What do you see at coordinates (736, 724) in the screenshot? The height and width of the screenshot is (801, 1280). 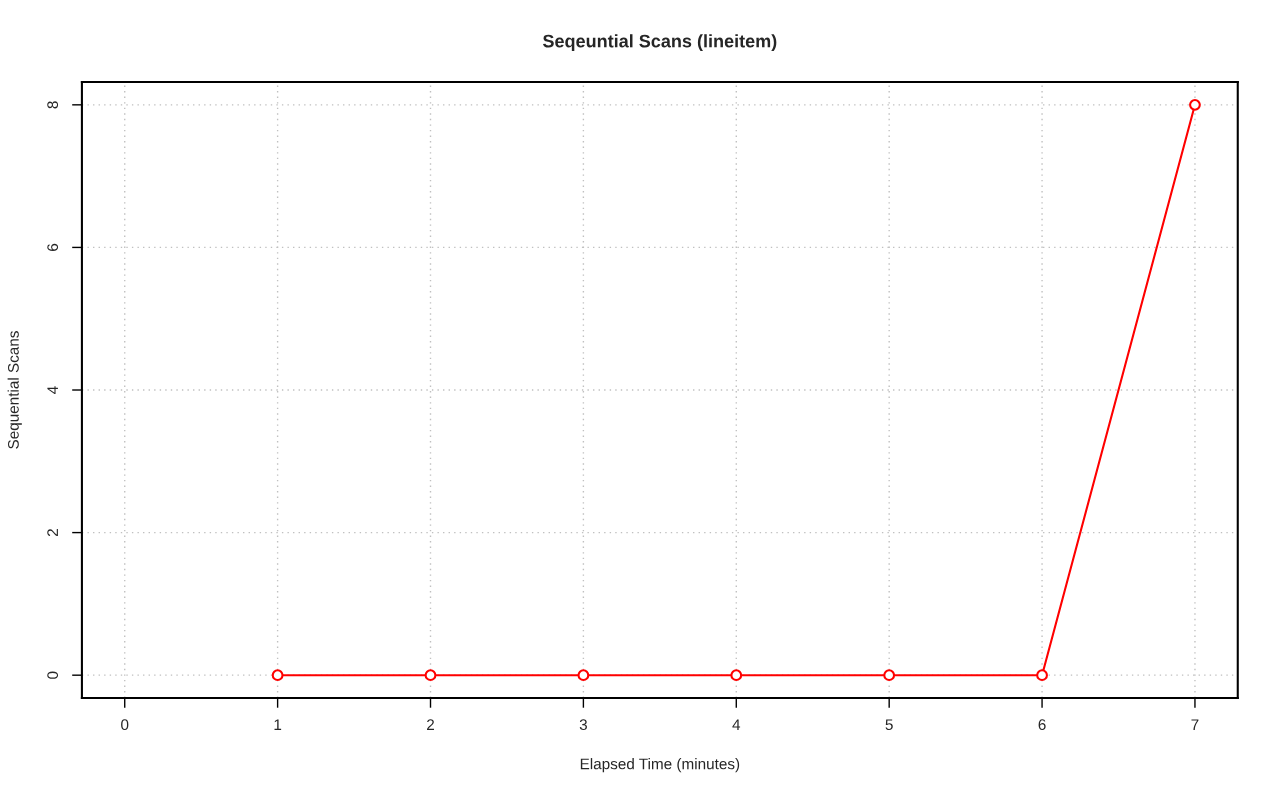 I see `x-tick-label: 4` at bounding box center [736, 724].